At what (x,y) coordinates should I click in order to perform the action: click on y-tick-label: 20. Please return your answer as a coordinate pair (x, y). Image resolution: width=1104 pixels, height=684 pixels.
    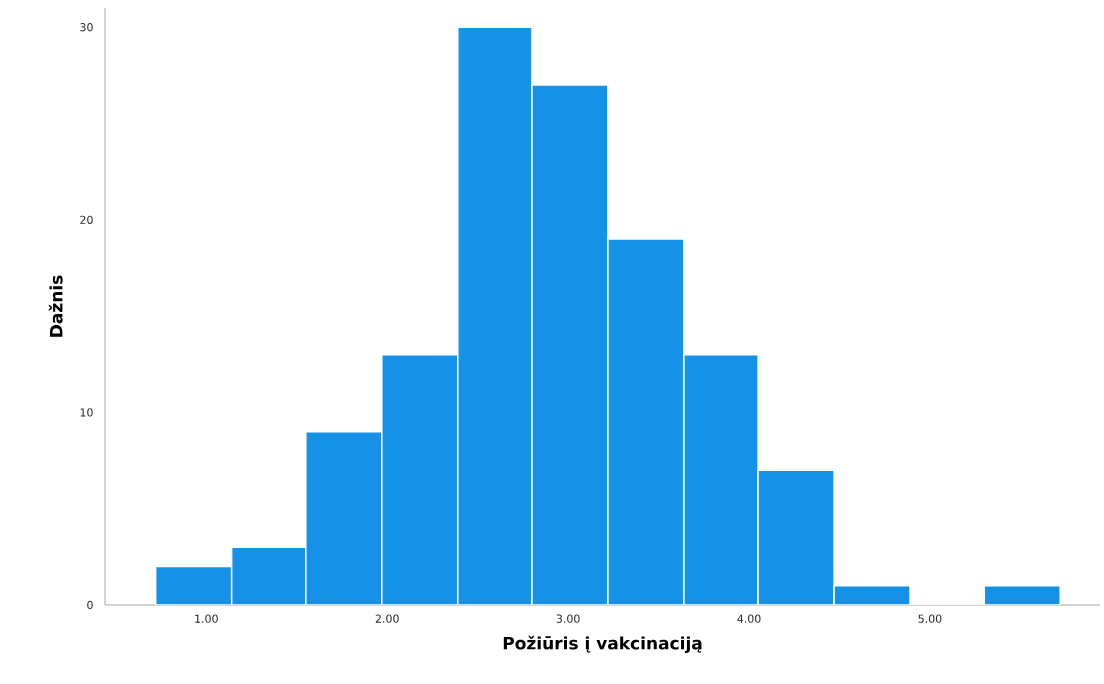
    Looking at the image, I should click on (86, 219).